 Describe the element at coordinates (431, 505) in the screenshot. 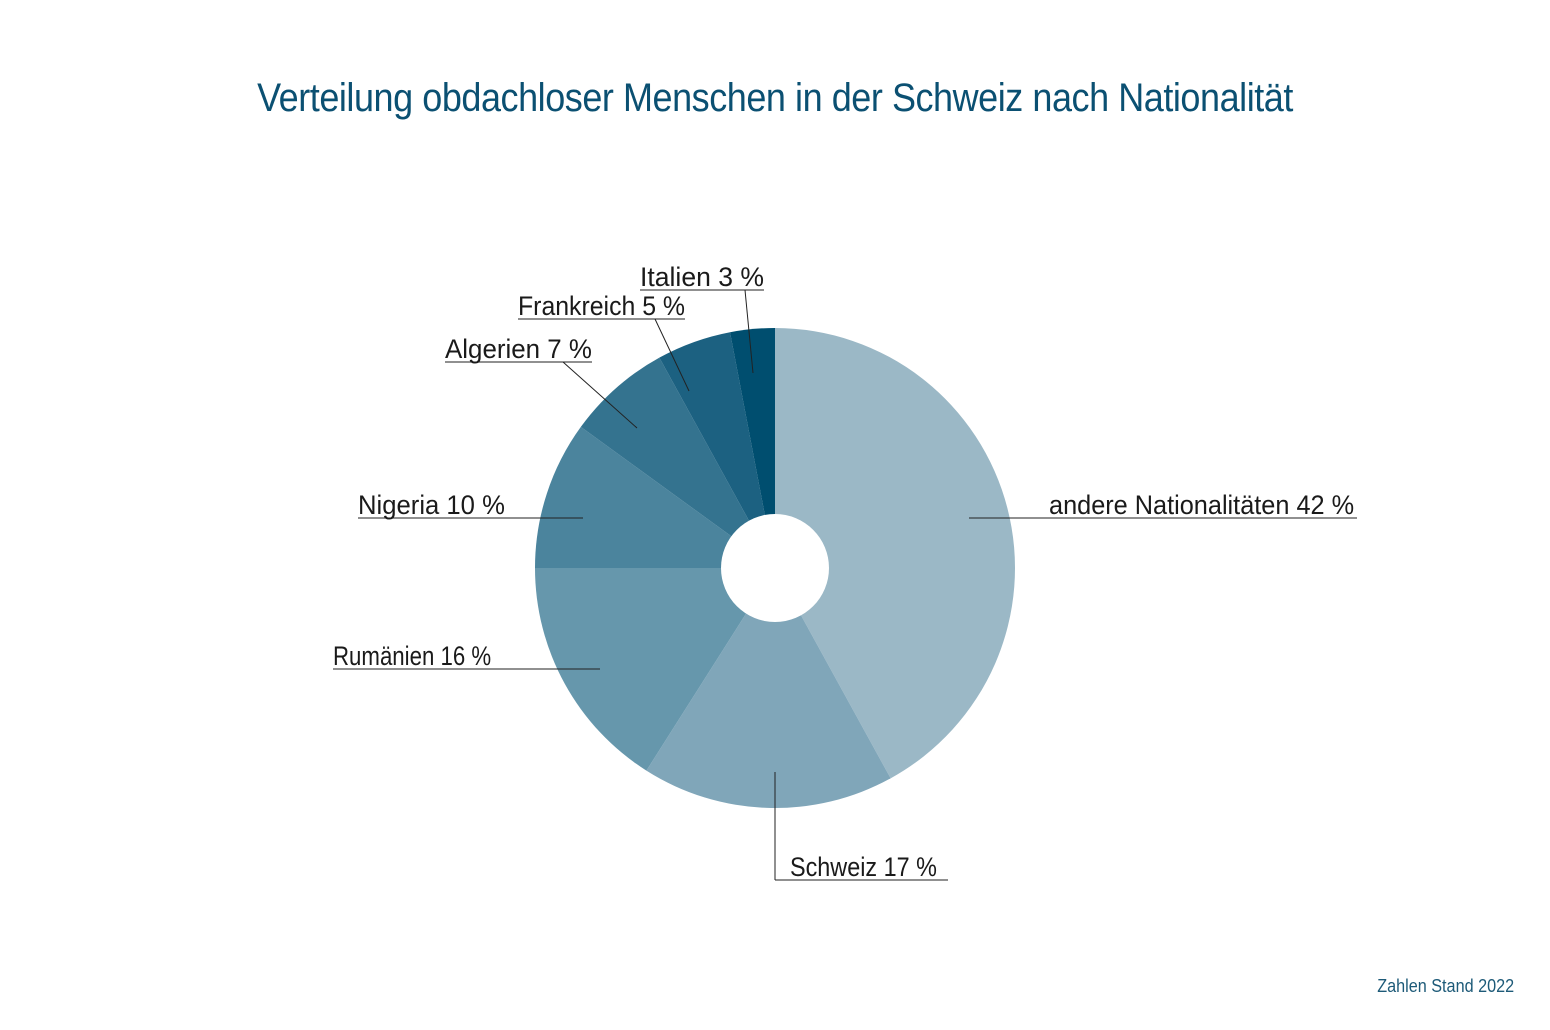

I see `slice-label-3: Nigeria 10 %` at that location.